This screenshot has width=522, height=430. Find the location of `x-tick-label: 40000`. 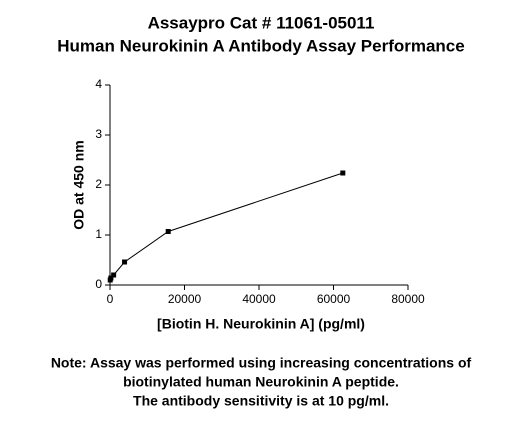

x-tick-label: 40000 is located at coordinates (259, 299).